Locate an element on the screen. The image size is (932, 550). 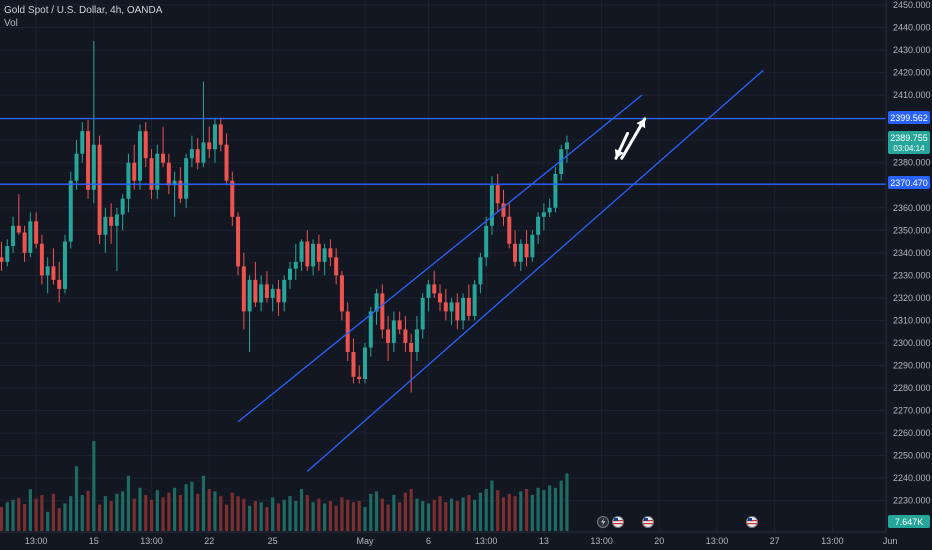
volume-value-text: 7.647K is located at coordinates (909, 522).